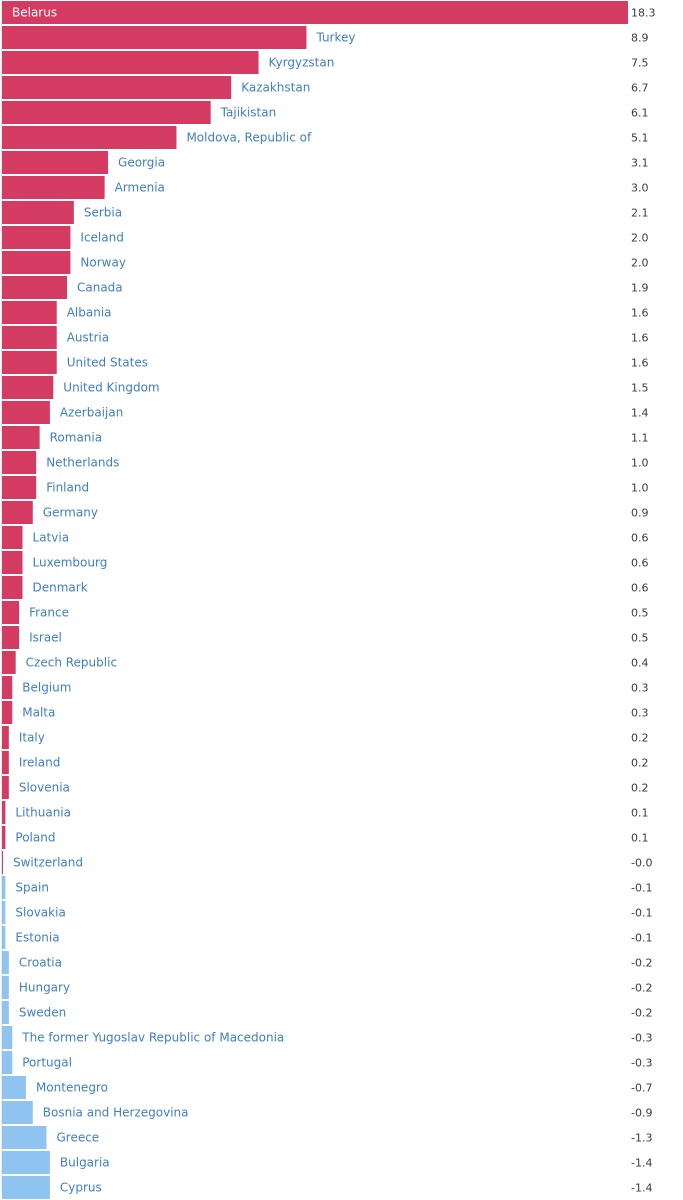 The width and height of the screenshot is (683, 1200). What do you see at coordinates (77, 1138) in the screenshot?
I see `bar-category-label: Greece` at bounding box center [77, 1138].